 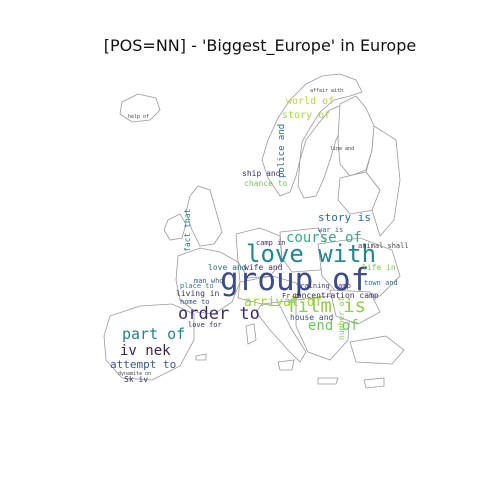 What do you see at coordinates (201, 357) in the screenshot?
I see `balearic-outline` at bounding box center [201, 357].